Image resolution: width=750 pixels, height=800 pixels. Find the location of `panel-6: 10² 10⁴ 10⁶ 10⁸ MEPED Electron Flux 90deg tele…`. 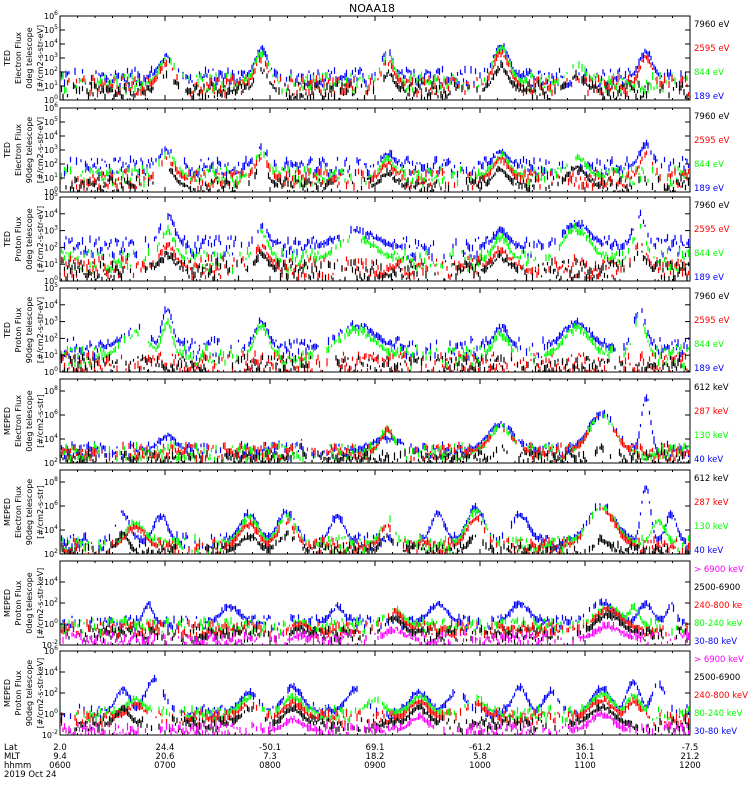

panel-6: 10² 10⁴ 10⁶ 10⁸ MEPED Electron Flux 90deg tele… is located at coordinates (366, 514).